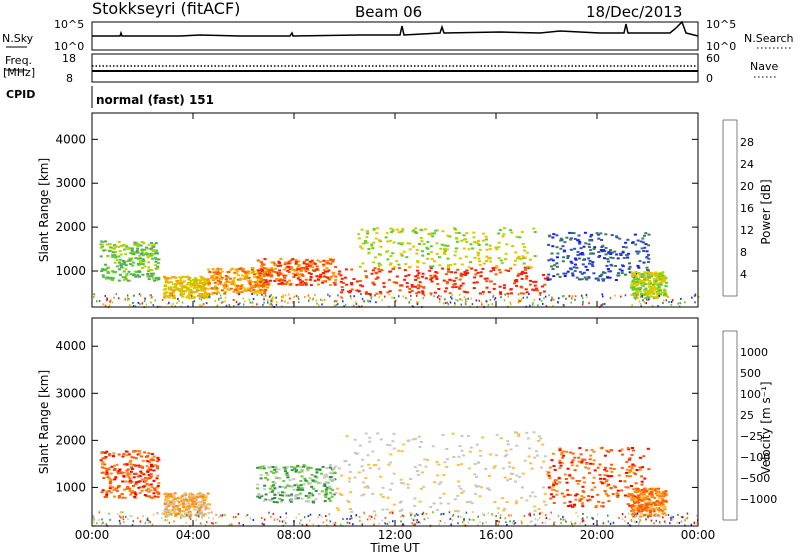 The height and width of the screenshot is (554, 800). Describe the element at coordinates (766, 211) in the screenshot. I see `power-colorbar-label: Power [dB]` at that location.